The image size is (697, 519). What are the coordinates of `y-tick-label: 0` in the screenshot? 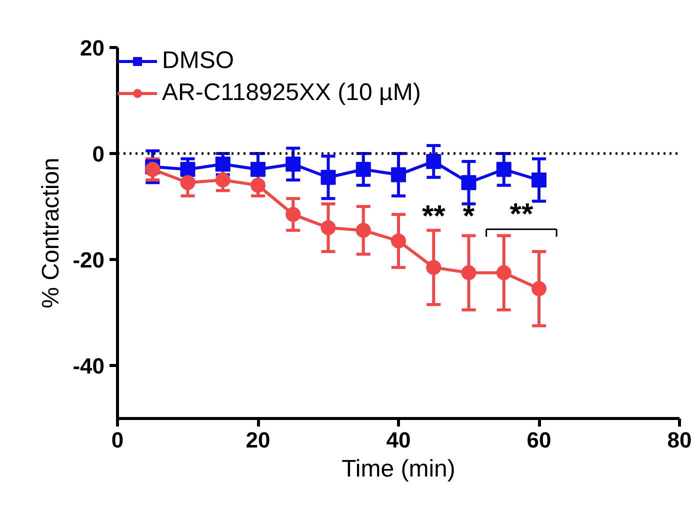 It's located at (98, 154).